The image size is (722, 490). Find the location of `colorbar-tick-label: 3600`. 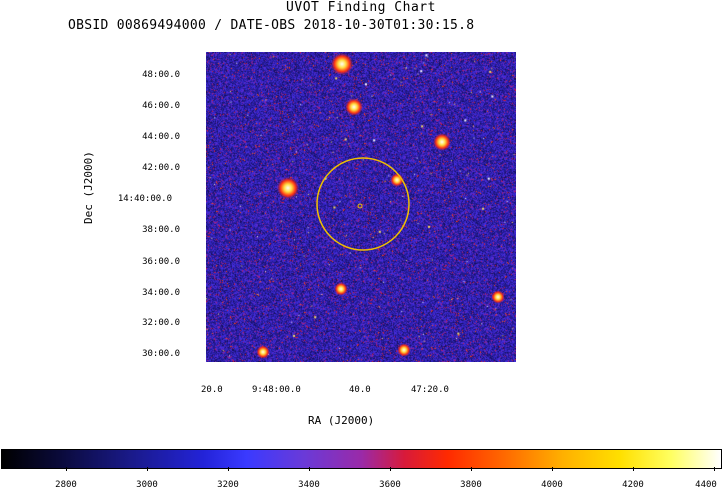

colorbar-tick-label: 3600 is located at coordinates (390, 485).